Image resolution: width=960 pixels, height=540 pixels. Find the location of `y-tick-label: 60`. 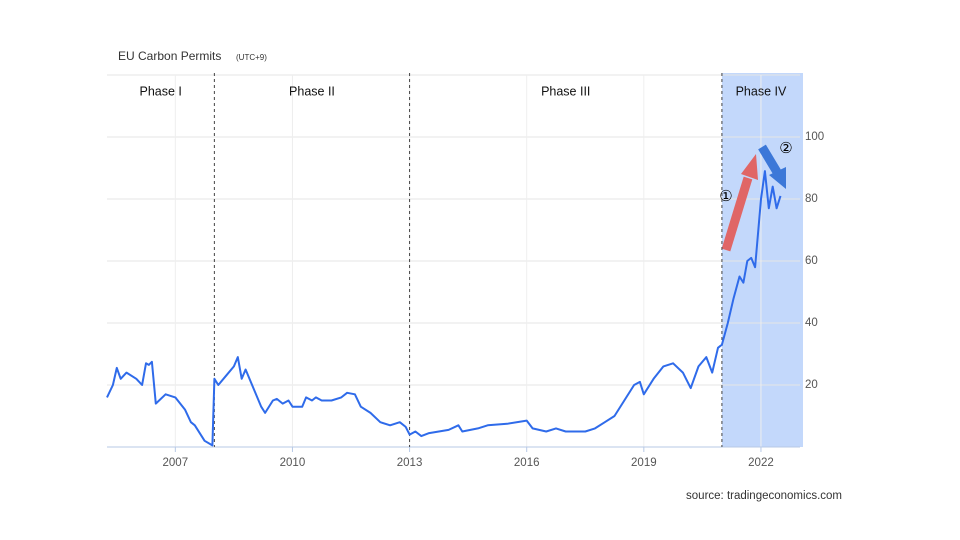

y-tick-label: 60 is located at coordinates (811, 261).